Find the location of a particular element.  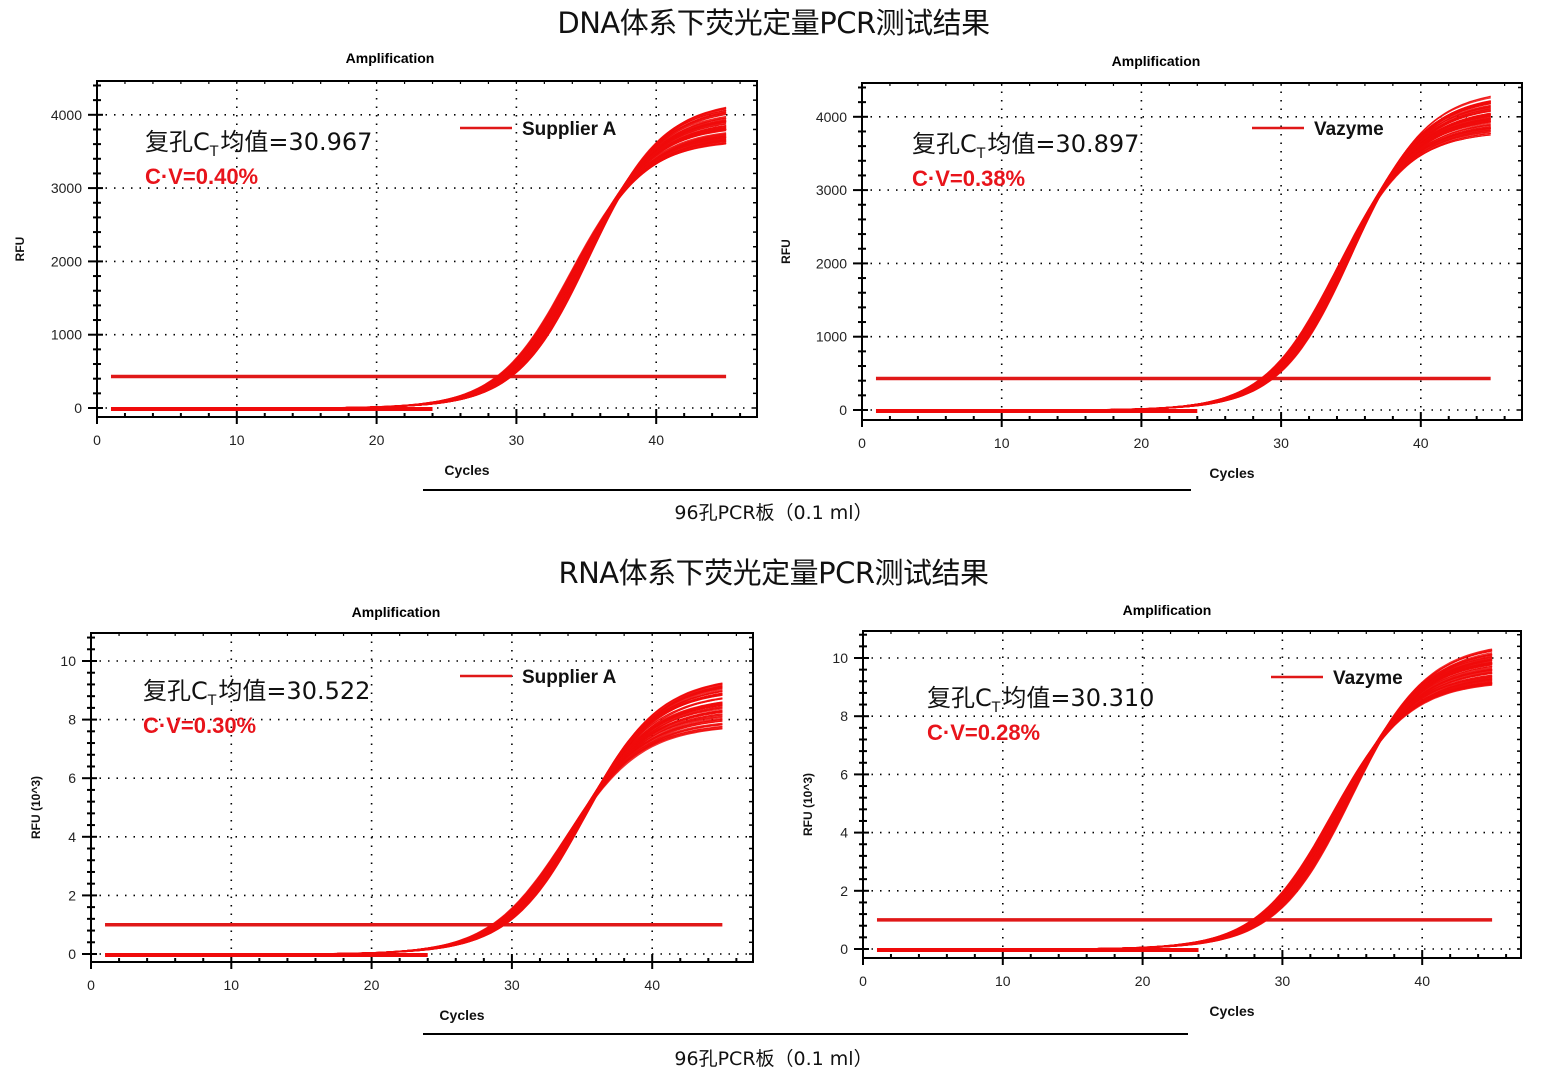

ct-mean-annotation: 复孔CT均值=30.967 is located at coordinates (258, 144).